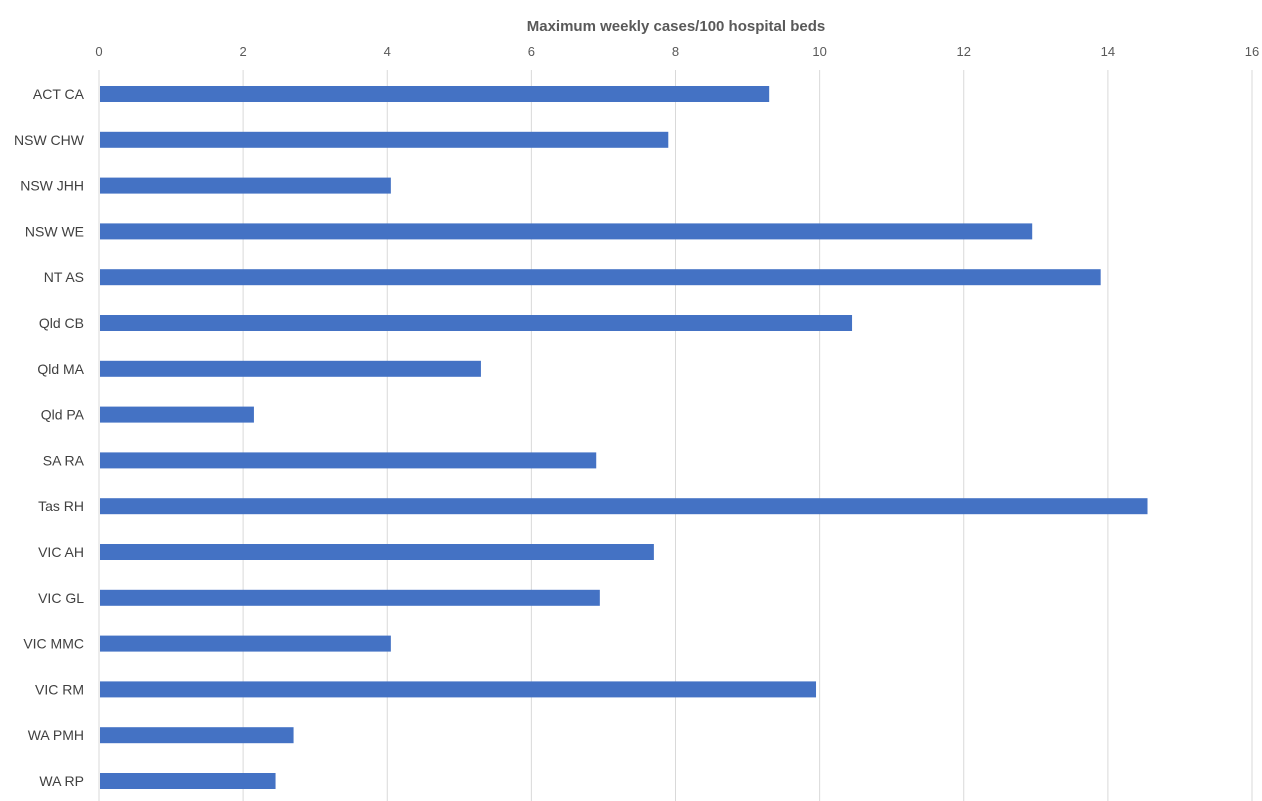 Image resolution: width=1262 pixels, height=801 pixels. What do you see at coordinates (435, 94) in the screenshot?
I see `bar-act-ca` at bounding box center [435, 94].